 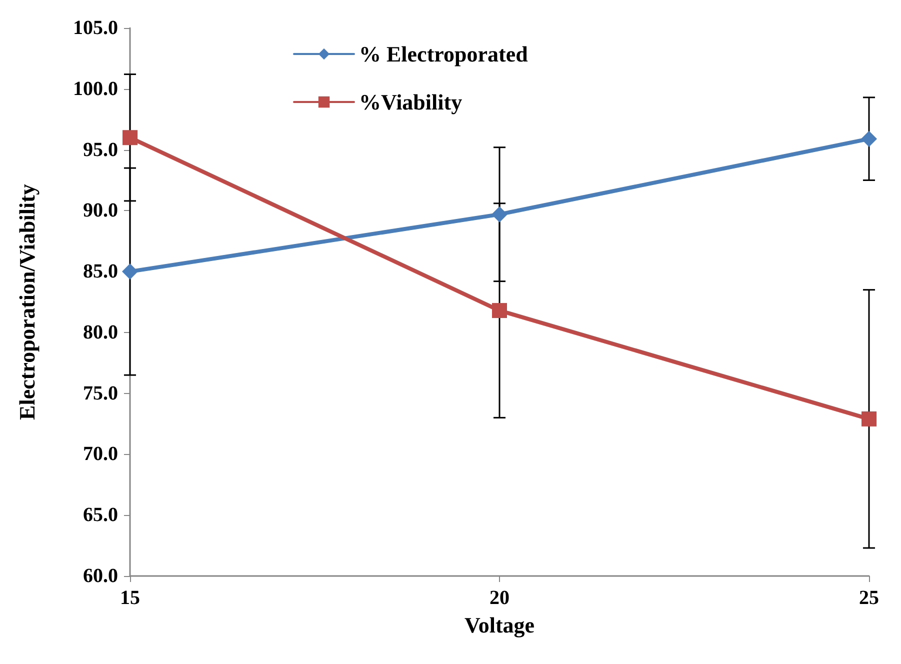 I want to click on x-tick-label: 15, so click(x=130, y=598).